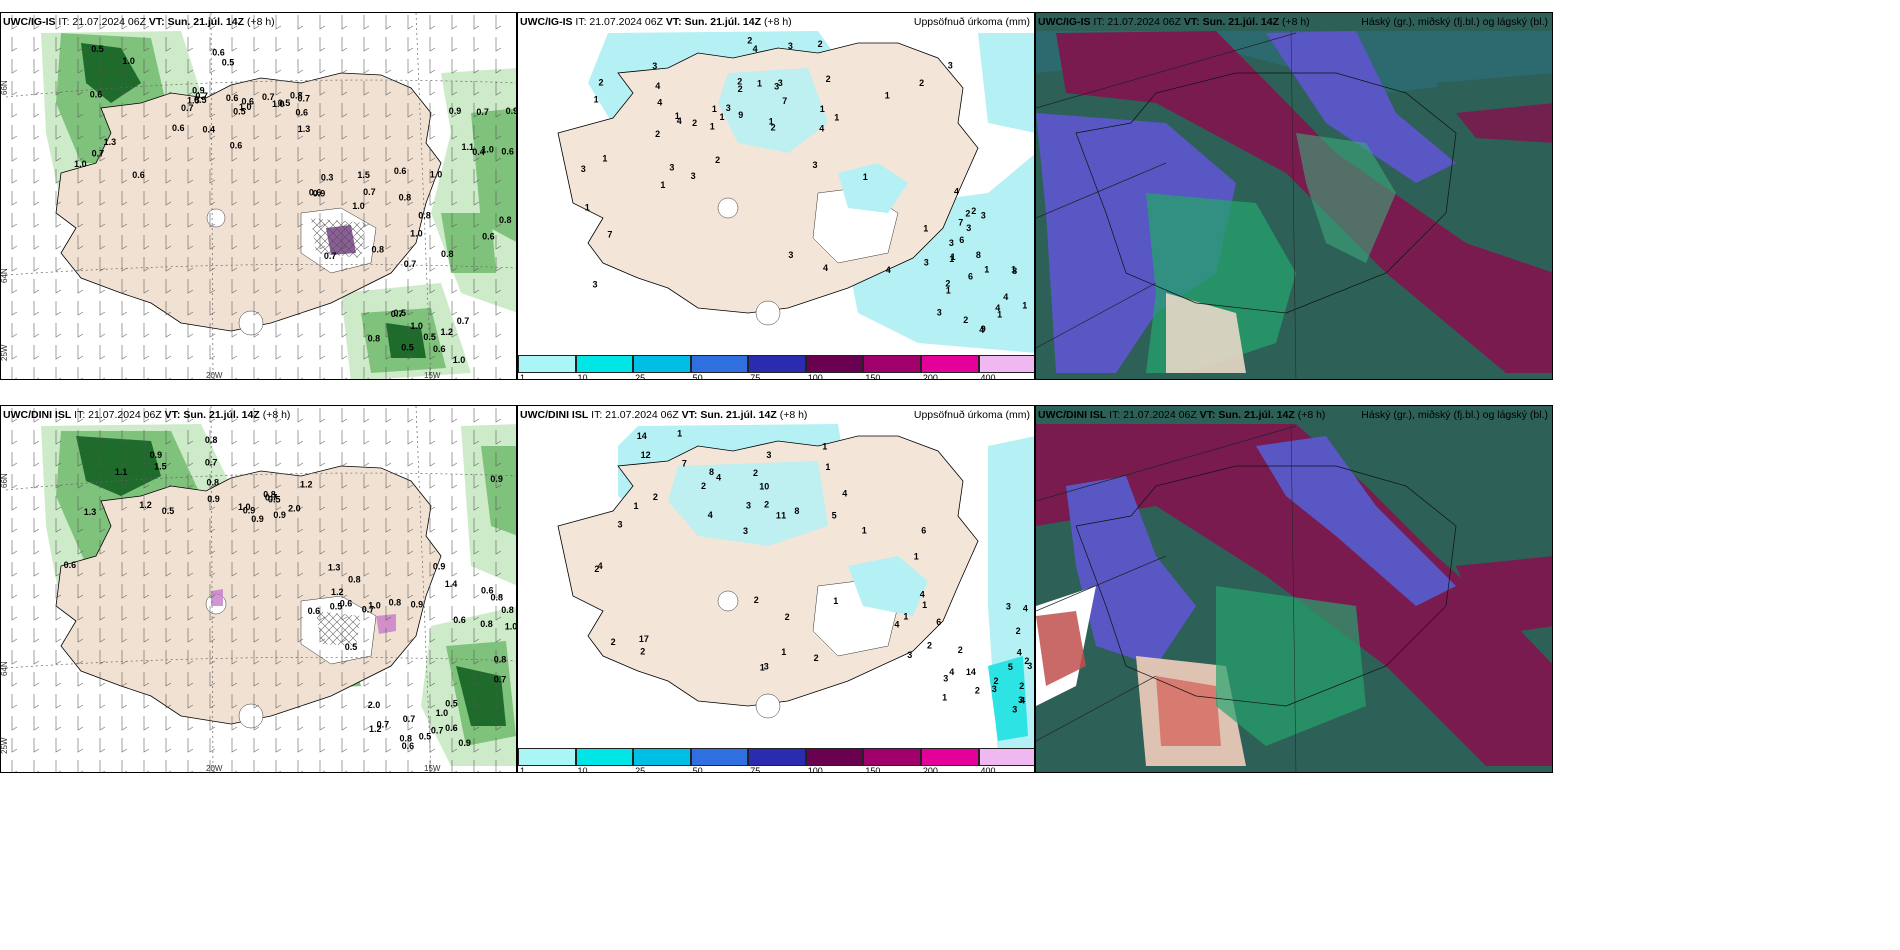  I want to click on value-label: 6, so click(970, 277).